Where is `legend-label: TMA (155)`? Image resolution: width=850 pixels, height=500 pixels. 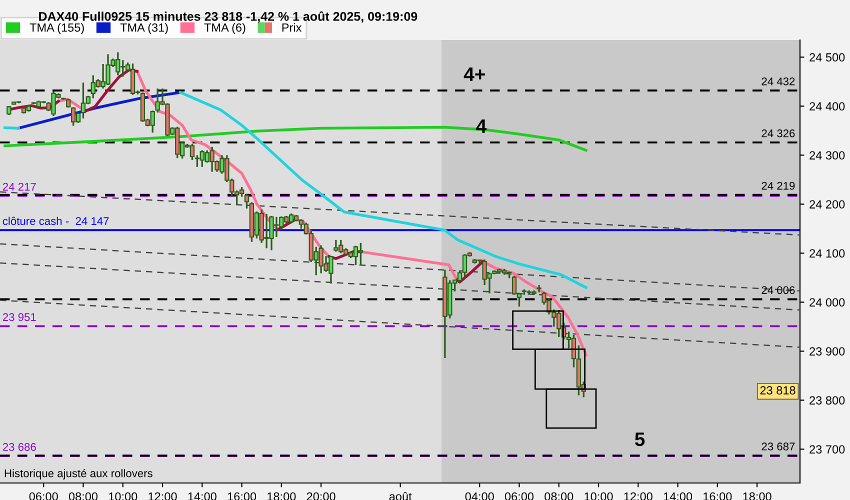 legend-label: TMA (155) is located at coordinates (57, 28).